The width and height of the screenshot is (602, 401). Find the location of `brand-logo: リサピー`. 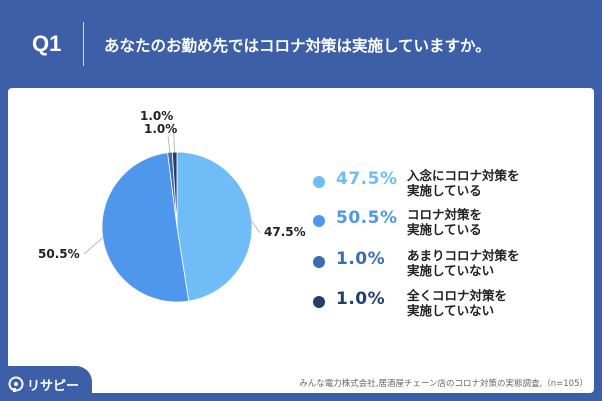

brand-logo: リサピー is located at coordinates (46, 383).